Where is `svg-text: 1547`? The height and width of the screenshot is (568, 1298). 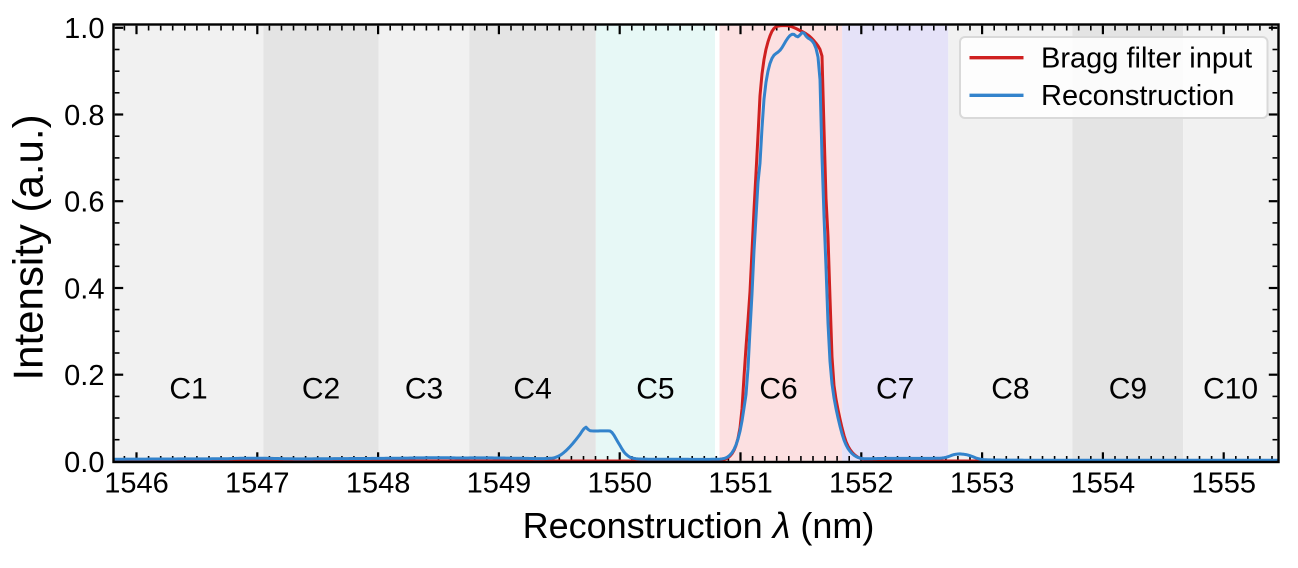 svg-text: 1547 is located at coordinates (257, 484).